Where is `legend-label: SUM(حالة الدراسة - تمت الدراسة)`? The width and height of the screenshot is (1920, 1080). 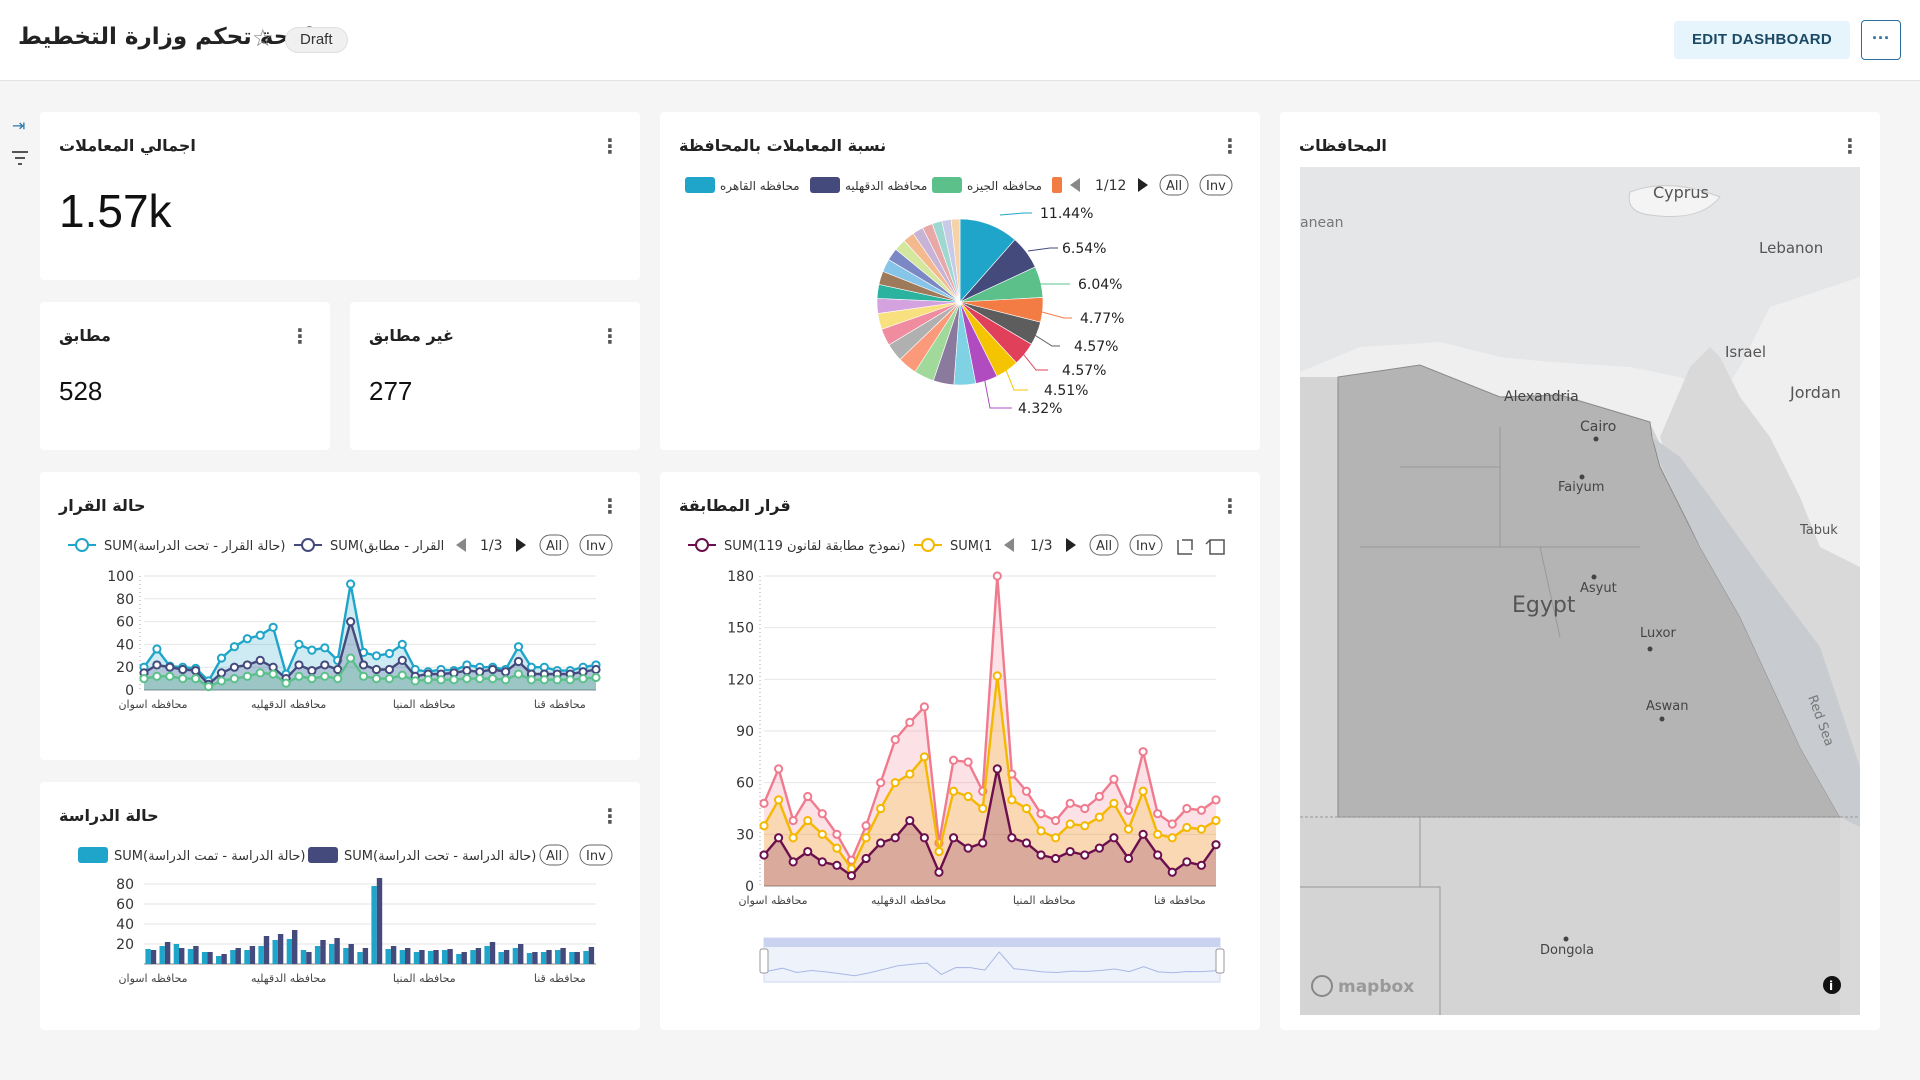
legend-label: SUM(حالة الدراسة - تمت الدراسة) is located at coordinates (209, 856).